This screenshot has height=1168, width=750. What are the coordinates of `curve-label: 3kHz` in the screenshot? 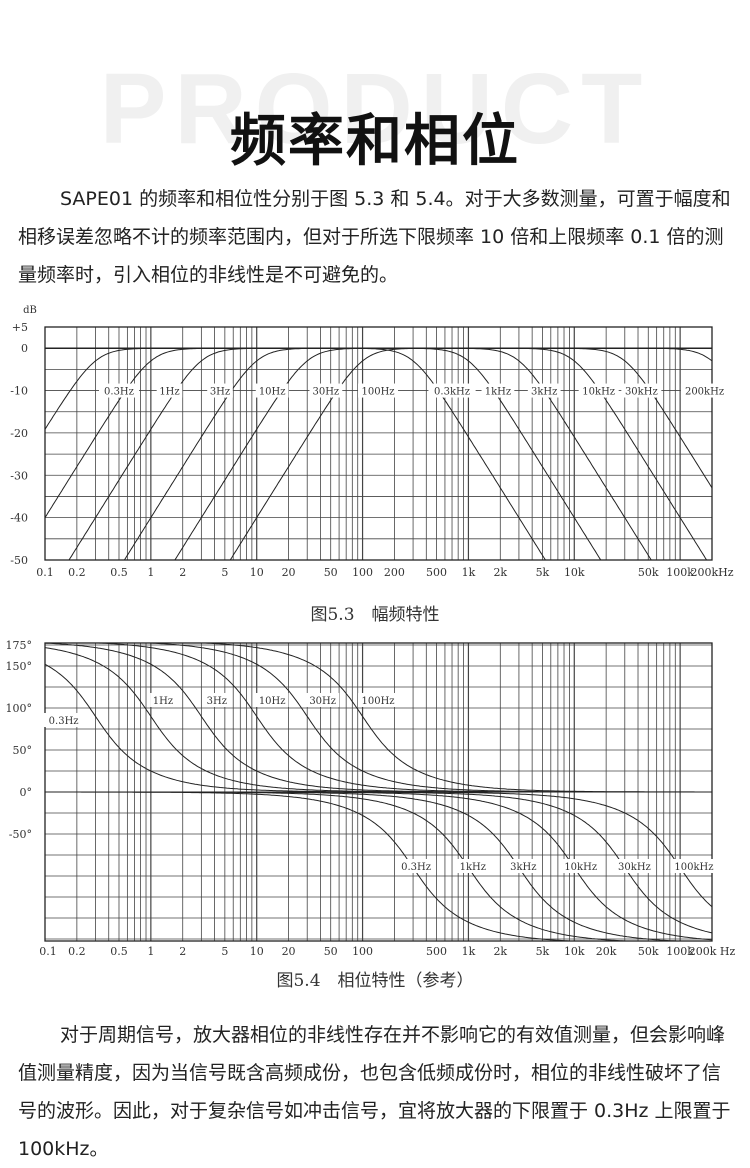 It's located at (523, 867).